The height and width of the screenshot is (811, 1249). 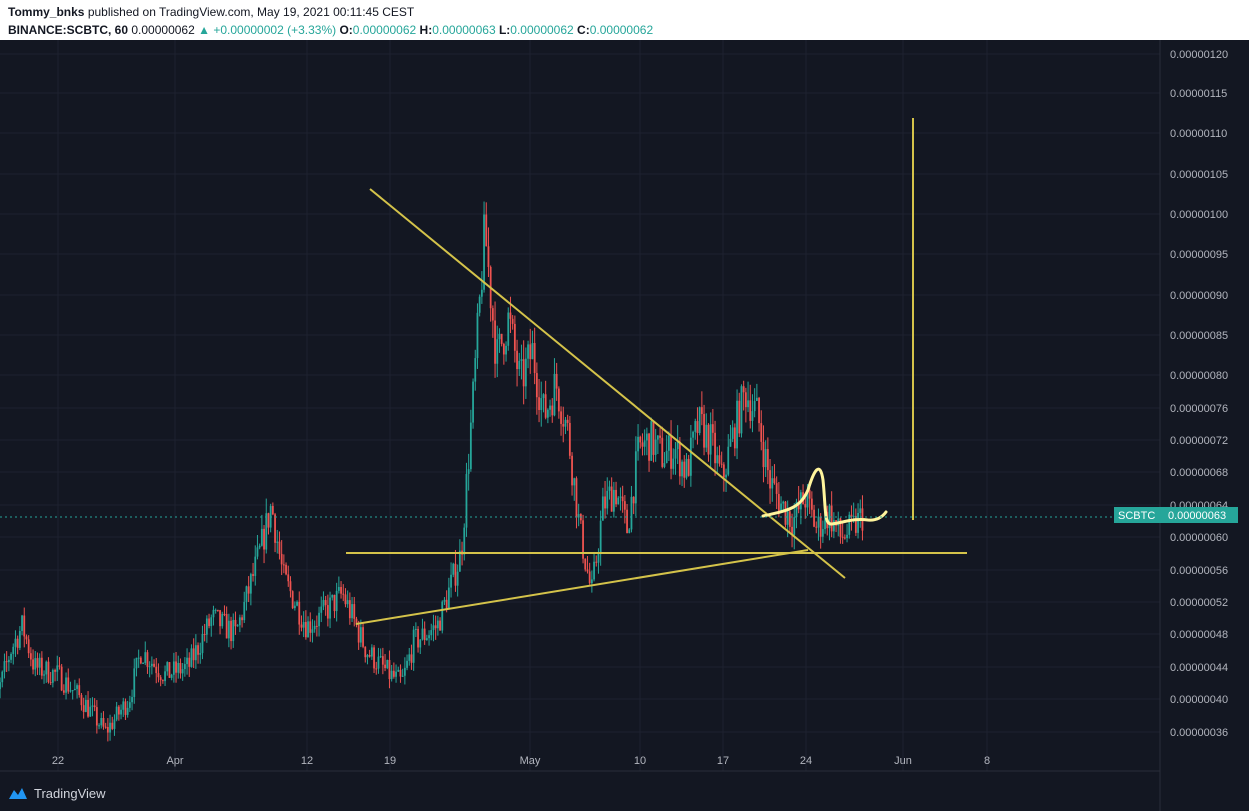 I want to click on ascending-trendline, so click(x=582, y=587).